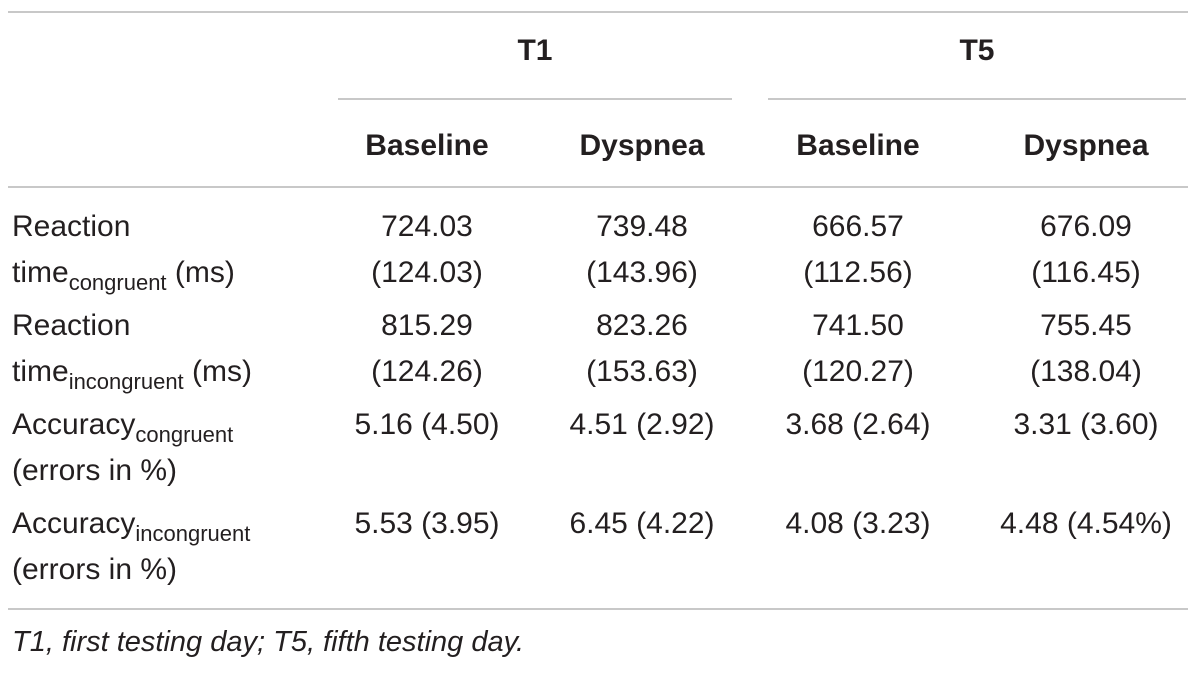 The image size is (1200, 673). Describe the element at coordinates (858, 348) in the screenshot. I see `cell-r2-t5-baseline: 741.50 (120.27)` at that location.